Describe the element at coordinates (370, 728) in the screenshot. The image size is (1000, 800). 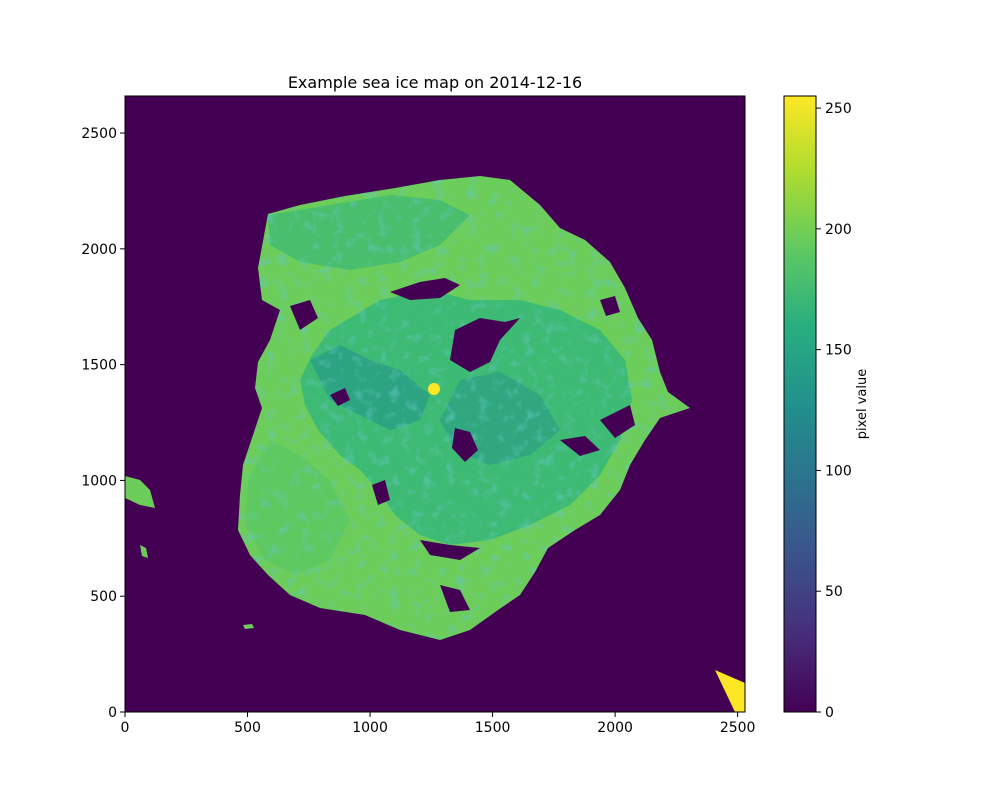
I see `x-tick-label: 1000` at that location.